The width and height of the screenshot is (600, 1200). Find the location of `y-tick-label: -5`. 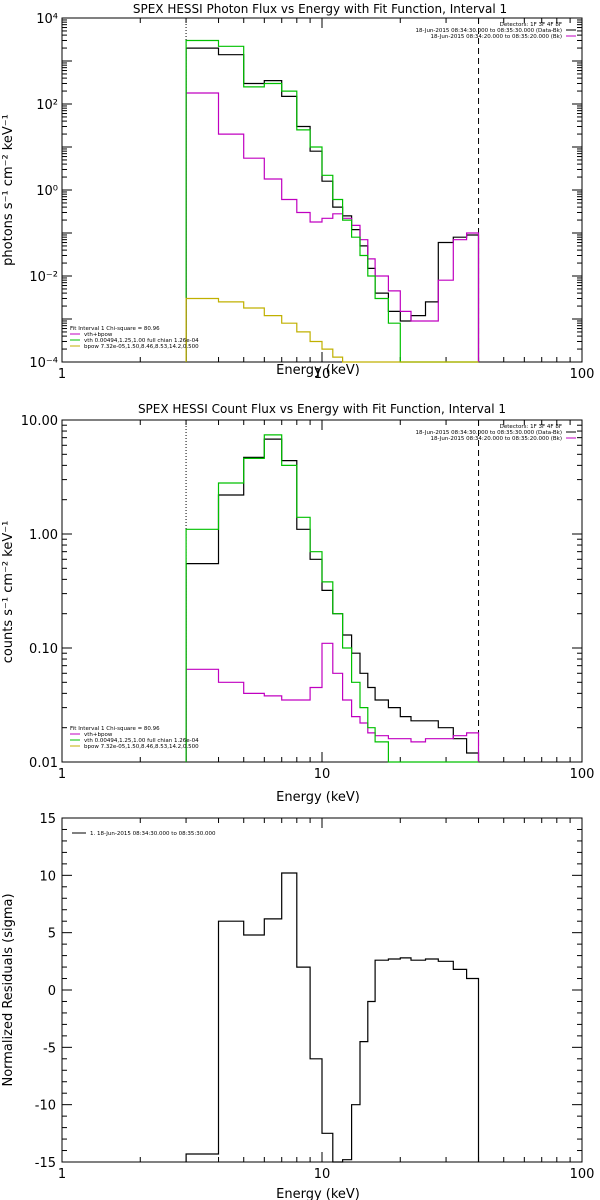

y-tick-label: -5 is located at coordinates (49, 1048).